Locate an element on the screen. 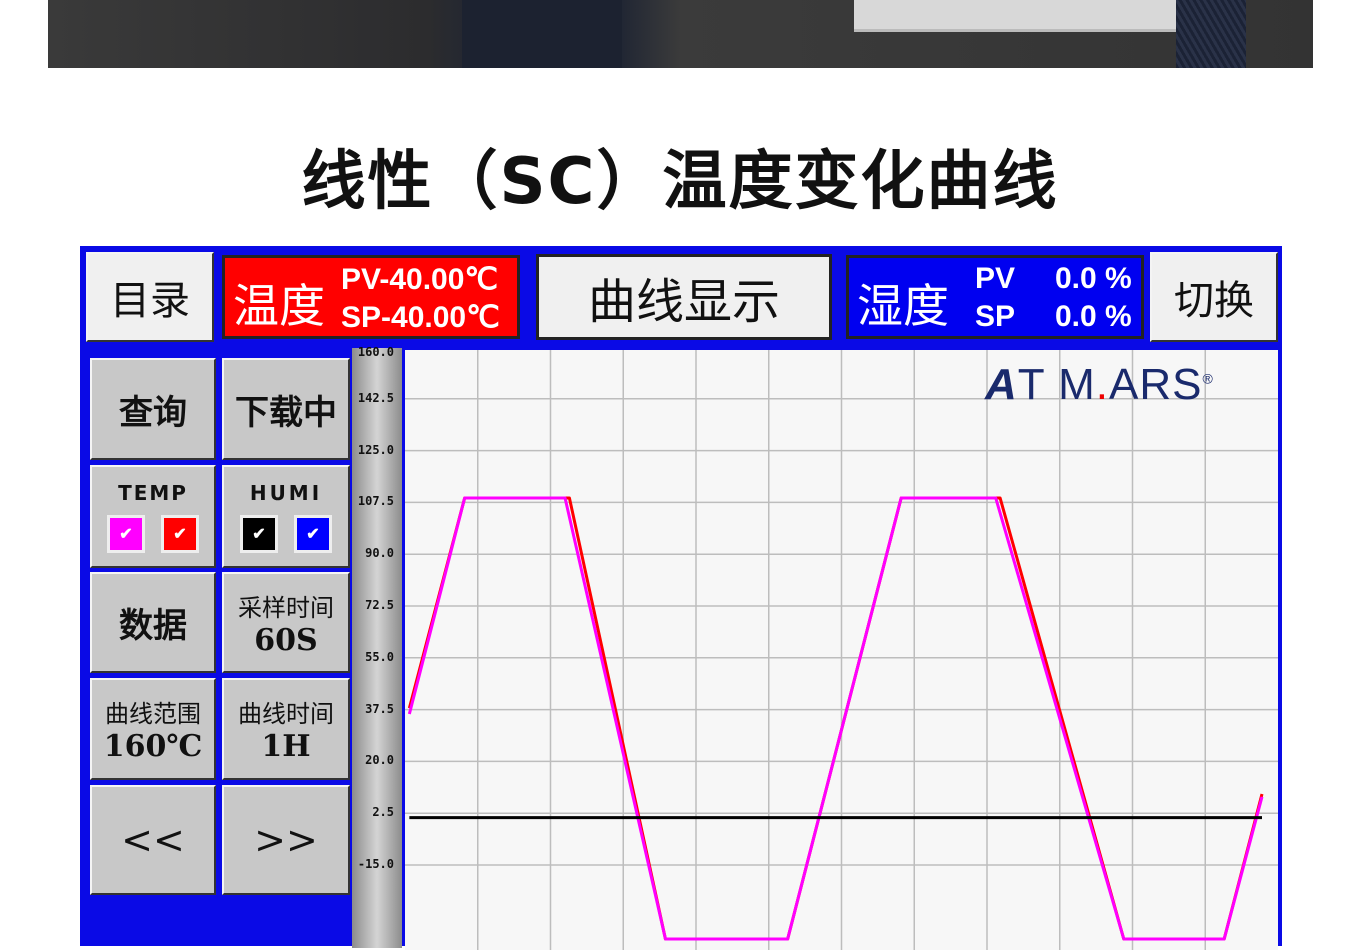 The width and height of the screenshot is (1360, 950). humi-toggle-group: HUMI ✔ ✔ is located at coordinates (286, 516).